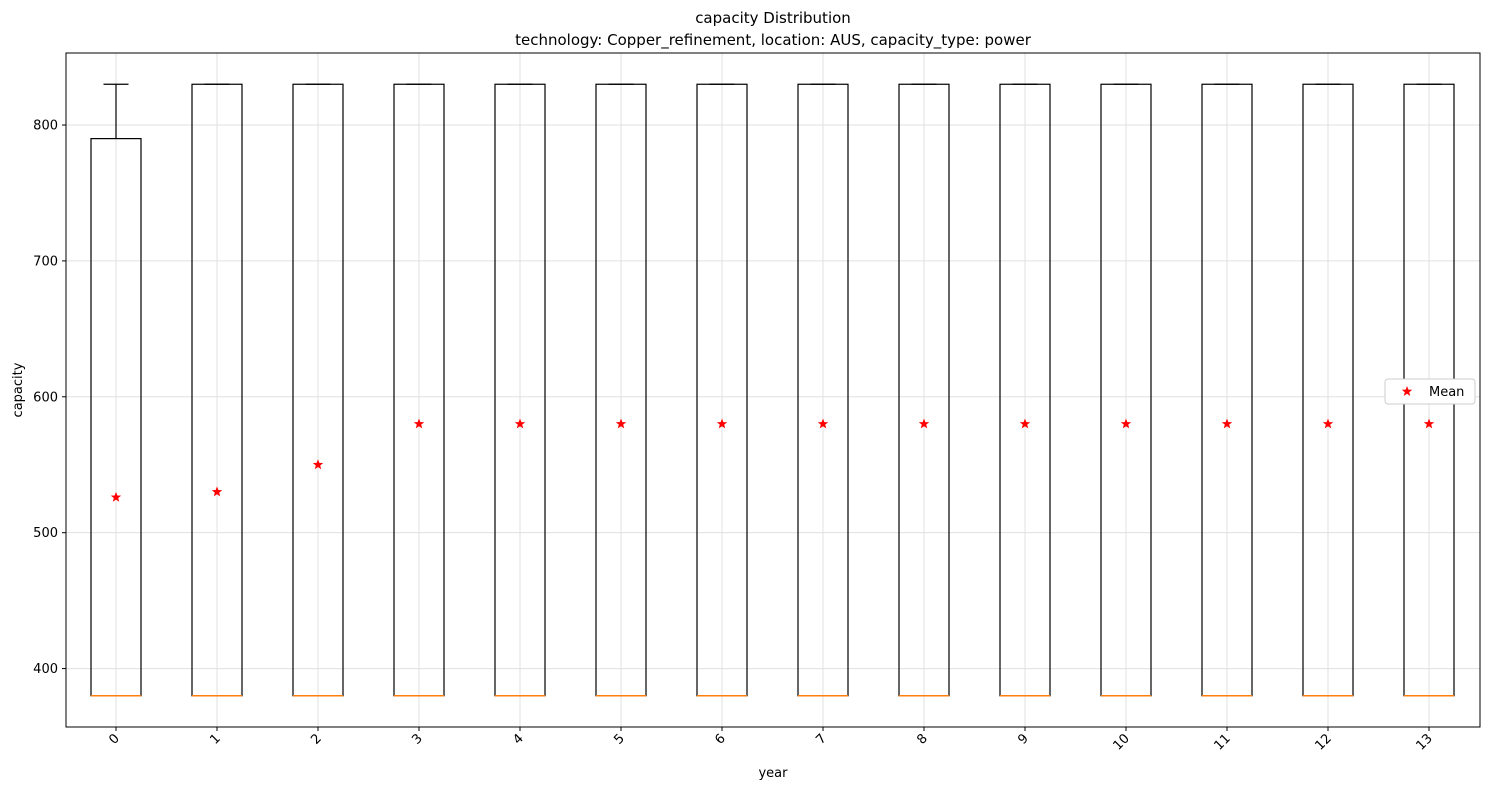 This screenshot has width=1489, height=790. Describe the element at coordinates (1223, 742) in the screenshot. I see `x-tick-label-11: 11` at that location.